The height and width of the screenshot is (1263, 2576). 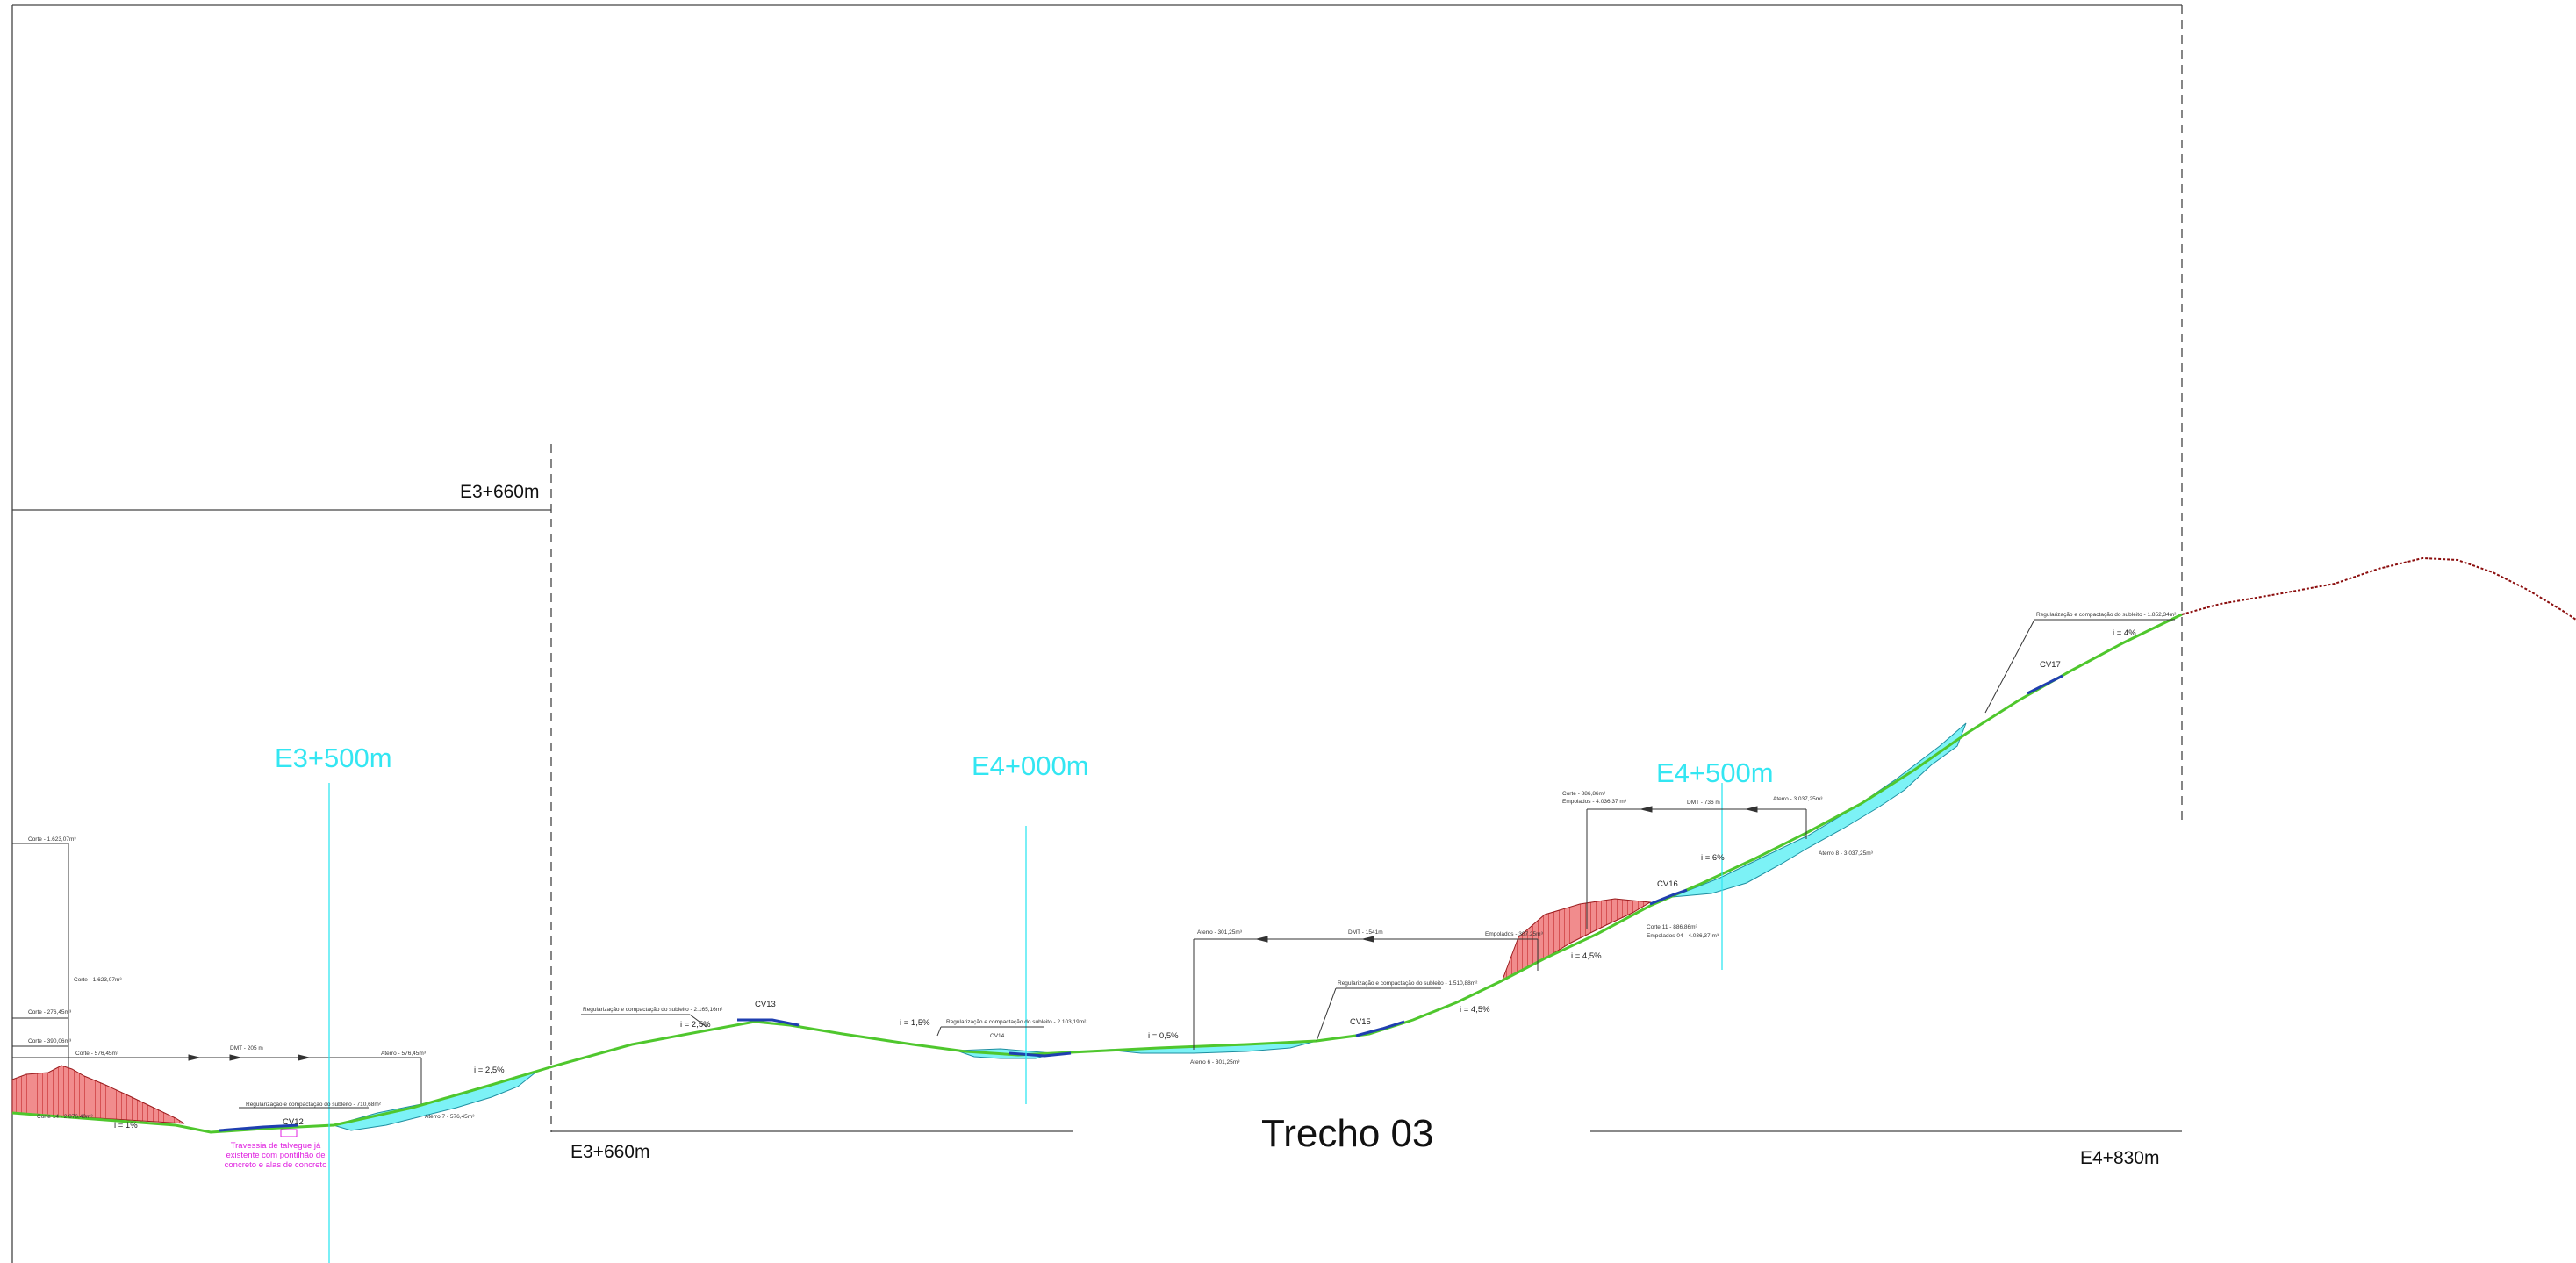 What do you see at coordinates (333, 758) in the screenshot?
I see `station-label-e3-500: E3+500m` at bounding box center [333, 758].